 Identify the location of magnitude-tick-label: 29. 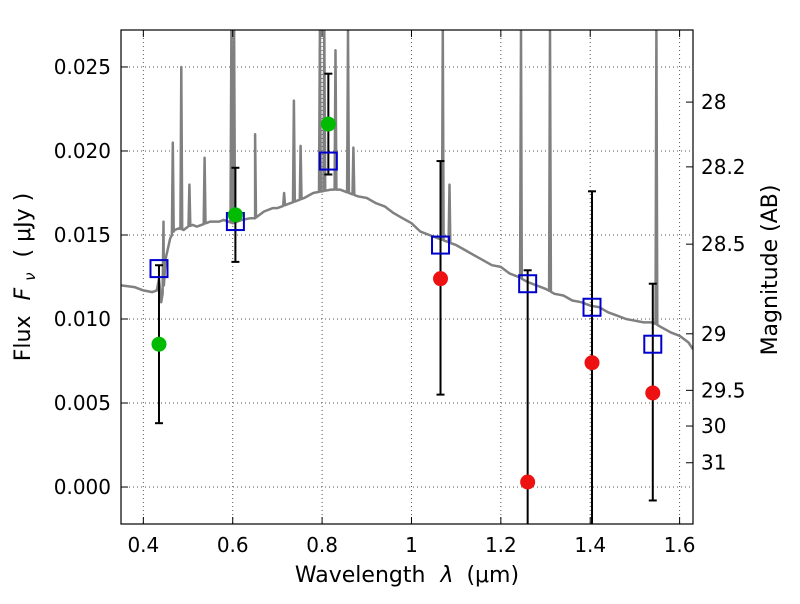
(713, 334).